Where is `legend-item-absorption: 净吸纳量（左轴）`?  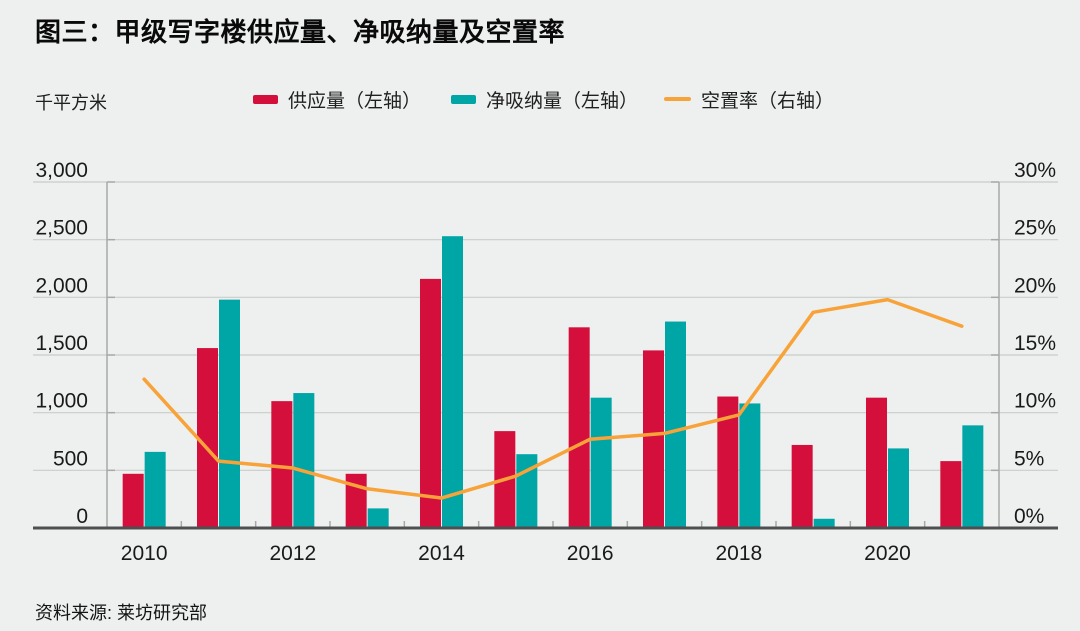 legend-item-absorption: 净吸纳量（左轴） is located at coordinates (544, 99).